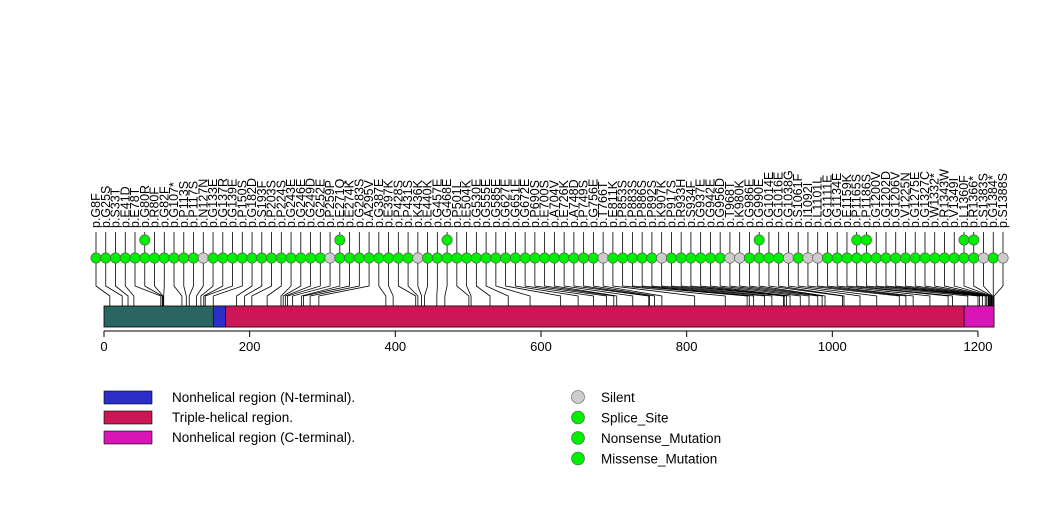 The width and height of the screenshot is (1047, 524). I want to click on mutation-label: p.G990E, so click(759, 203).